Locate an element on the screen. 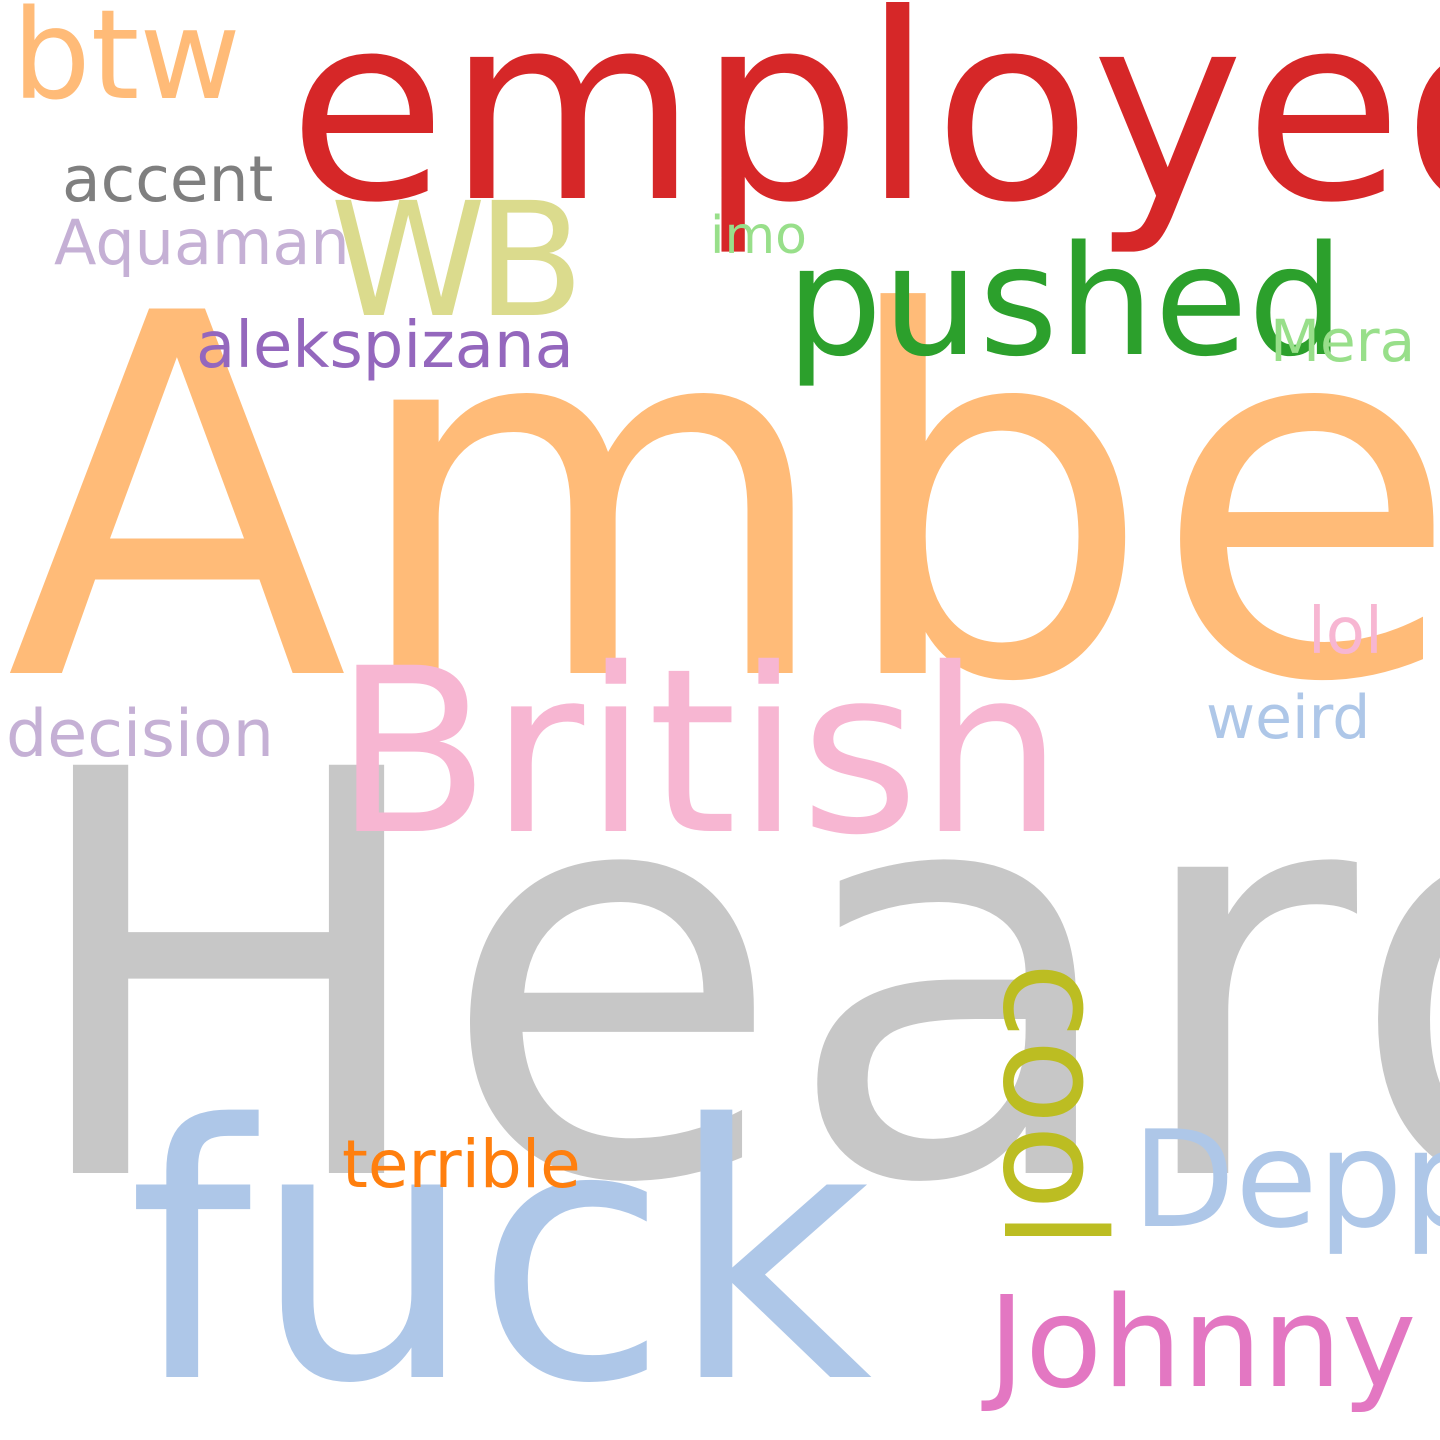 This screenshot has height=1440, width=1440. word-mera: Mera is located at coordinates (1343, 341).